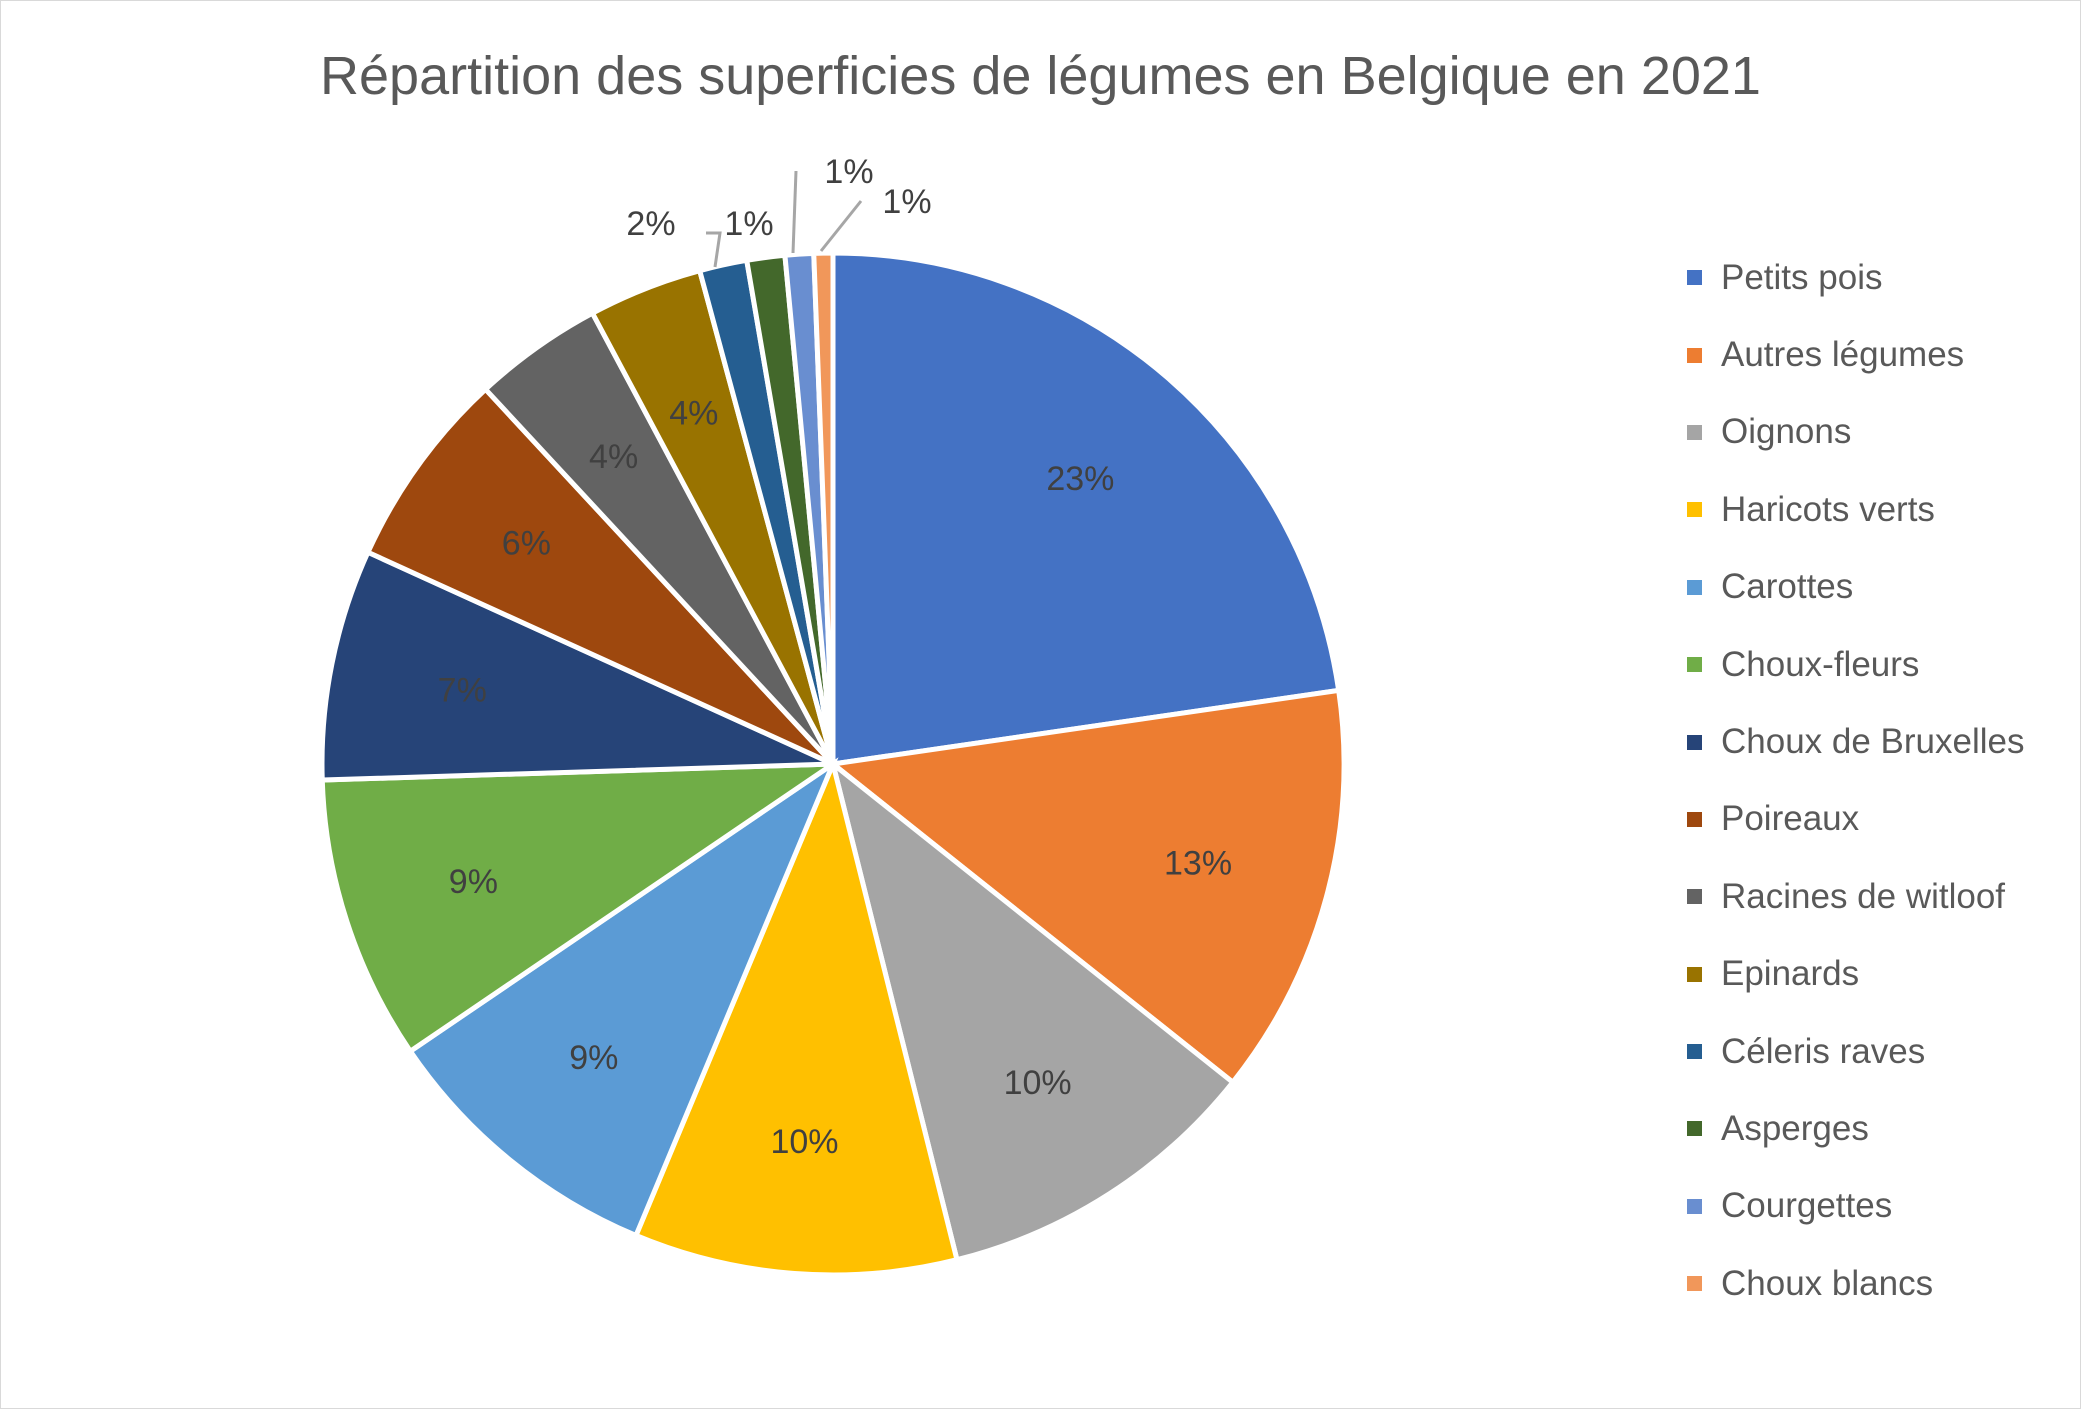 This screenshot has height=1409, width=2081. I want to click on legend-label: Choux blancs, so click(1827, 1283).